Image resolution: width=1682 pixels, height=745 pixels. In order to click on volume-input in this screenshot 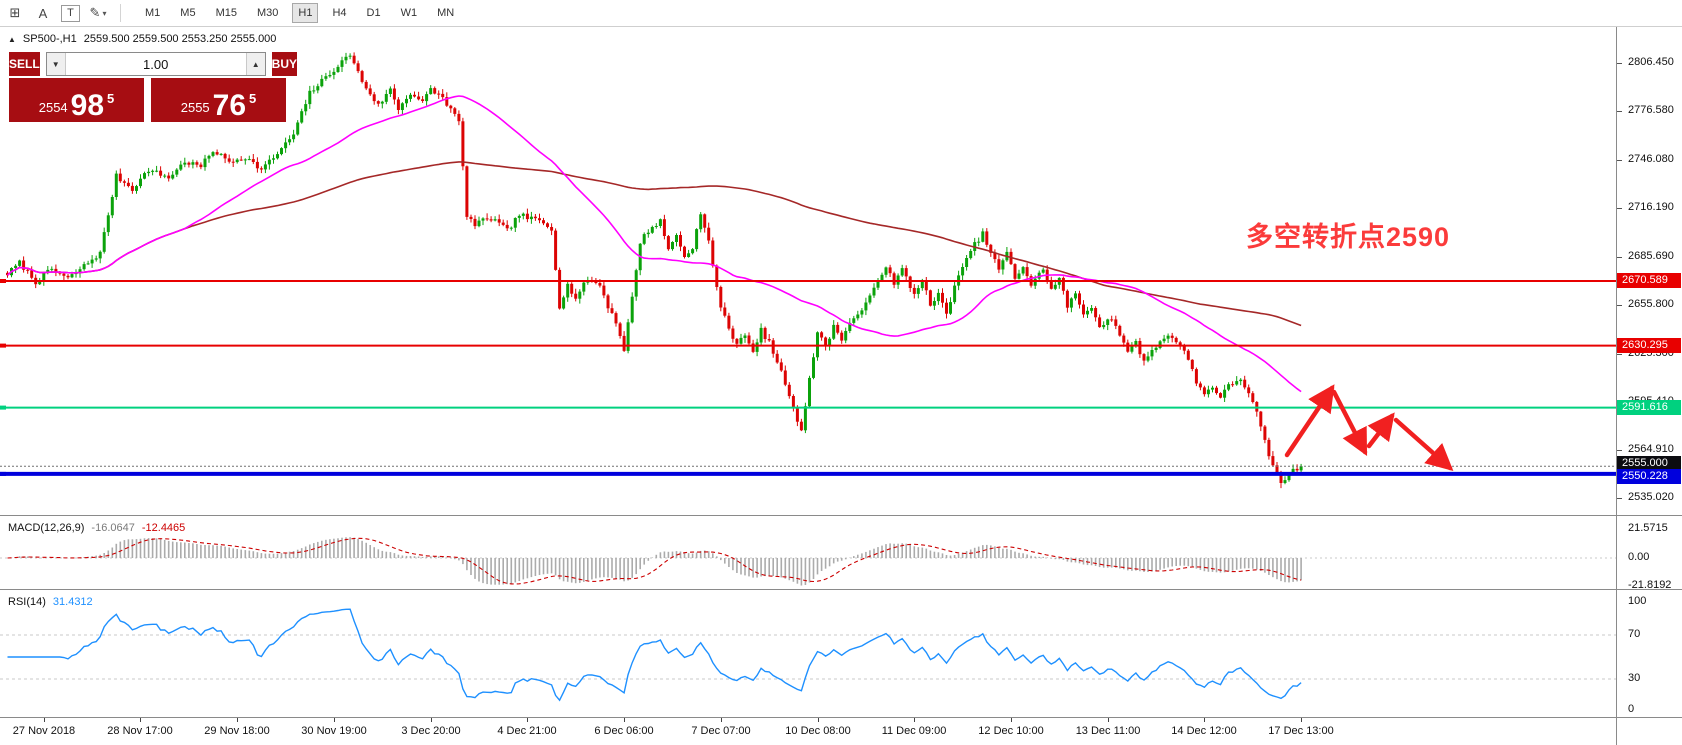, I will do `click(155, 64)`.